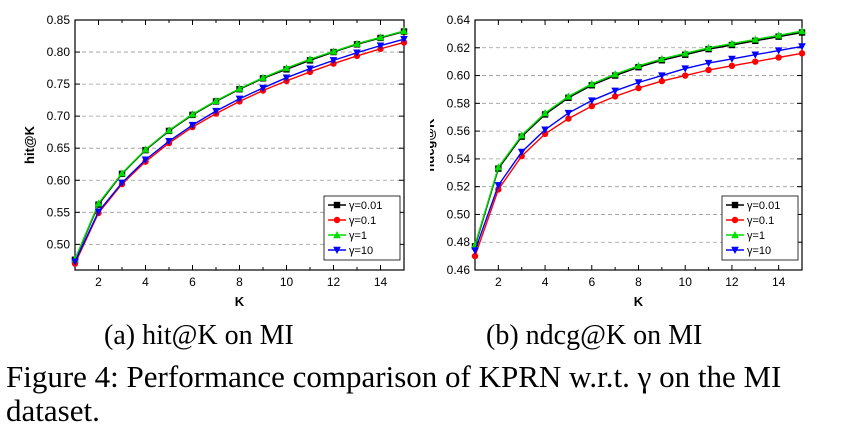 The height and width of the screenshot is (434, 865). Describe the element at coordinates (459, 159) in the screenshot. I see `y-tick-label: 0.54` at that location.